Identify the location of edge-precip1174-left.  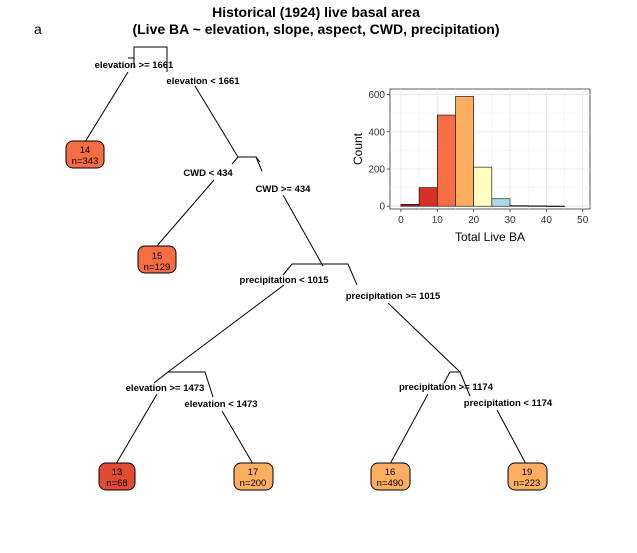
(409, 429).